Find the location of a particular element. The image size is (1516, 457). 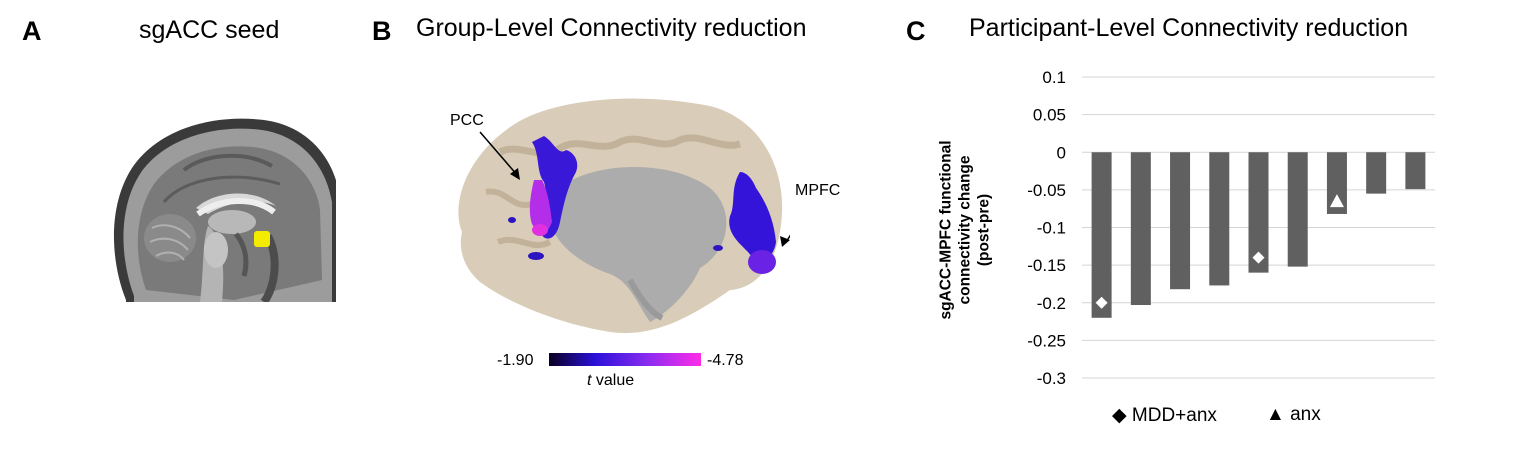

legend-item-diamond: ◆ MDD+anx is located at coordinates (1164, 415).